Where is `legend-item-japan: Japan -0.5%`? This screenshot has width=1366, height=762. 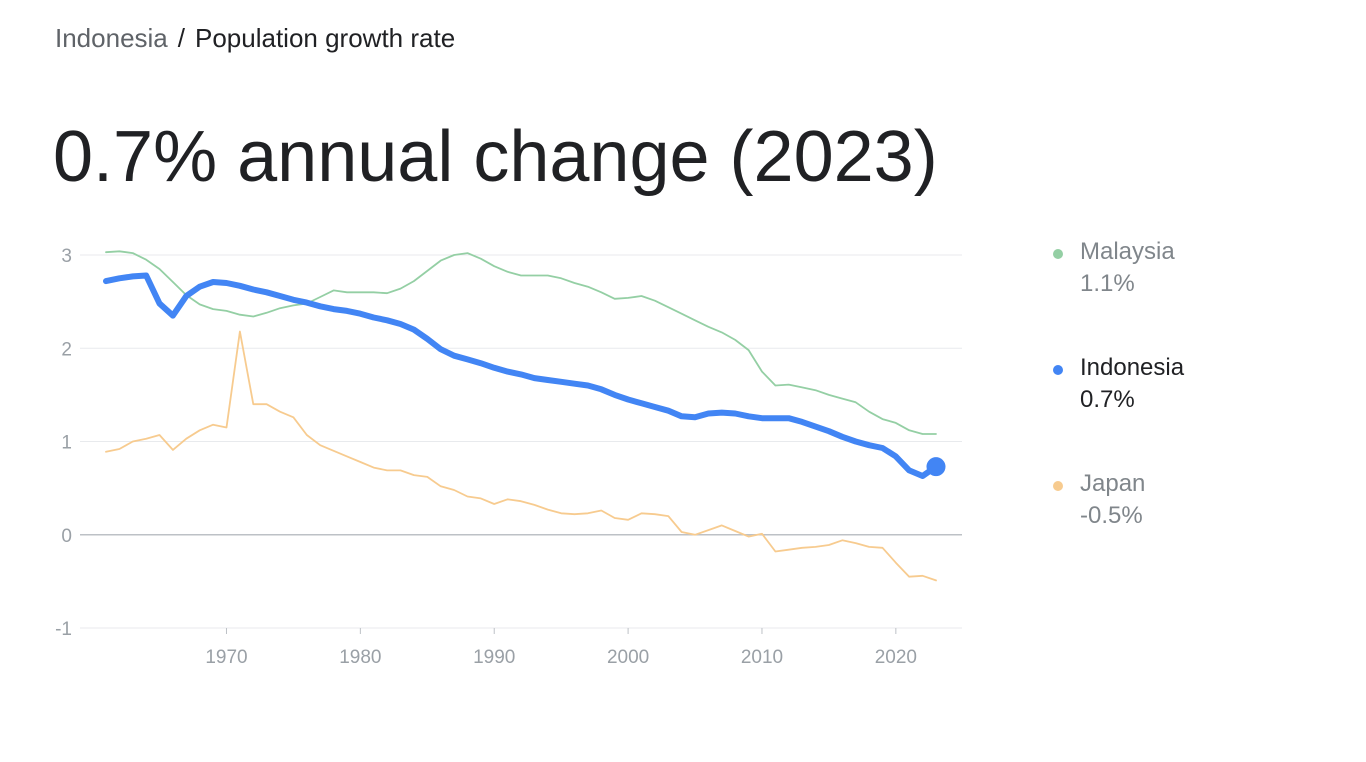
legend-item-japan: Japan -0.5% is located at coordinates (1200, 526).